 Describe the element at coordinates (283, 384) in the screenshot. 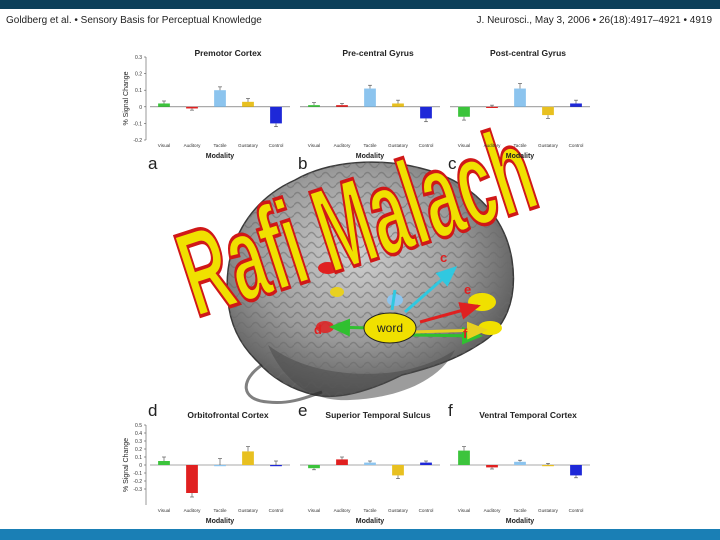

I see `brainstem` at that location.